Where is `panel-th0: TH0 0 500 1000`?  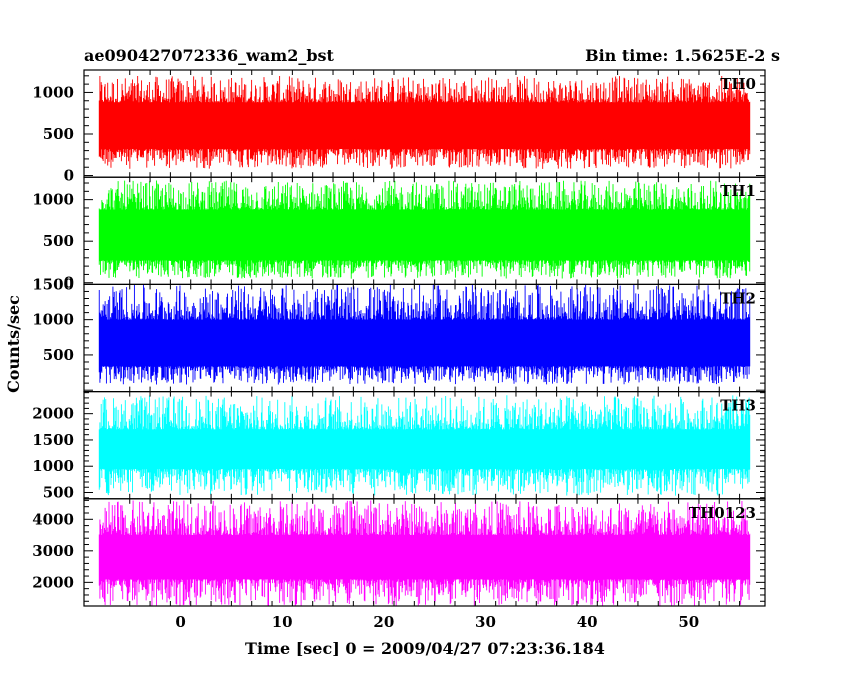 panel-th0: TH0 0 500 1000 is located at coordinates (399, 127).